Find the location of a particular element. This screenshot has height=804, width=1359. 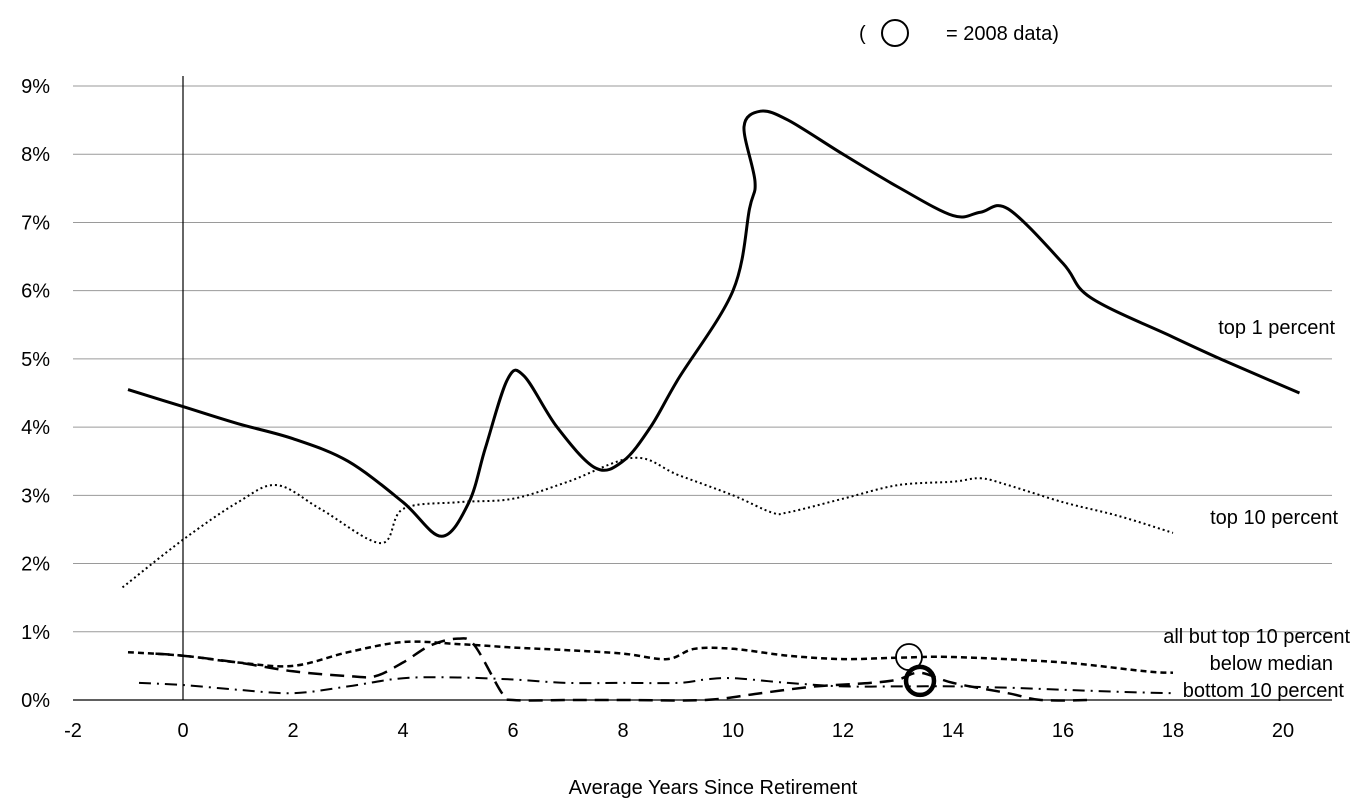

x-tick-label: 6 is located at coordinates (512, 731).